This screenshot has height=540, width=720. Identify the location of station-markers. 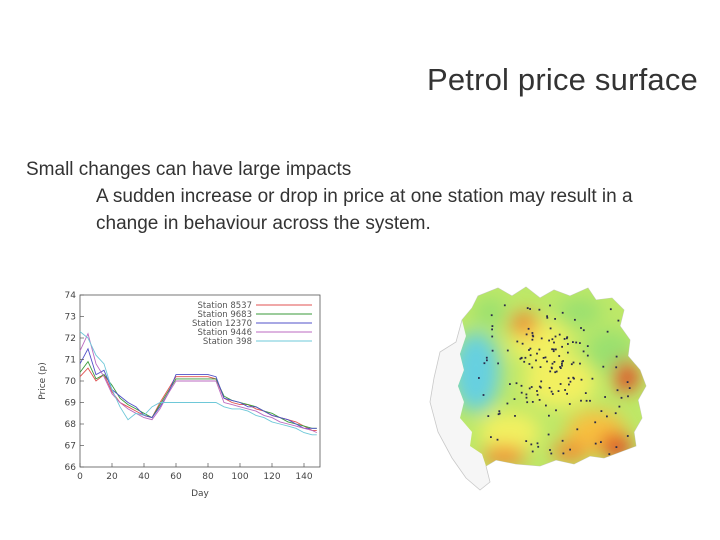
(554, 379).